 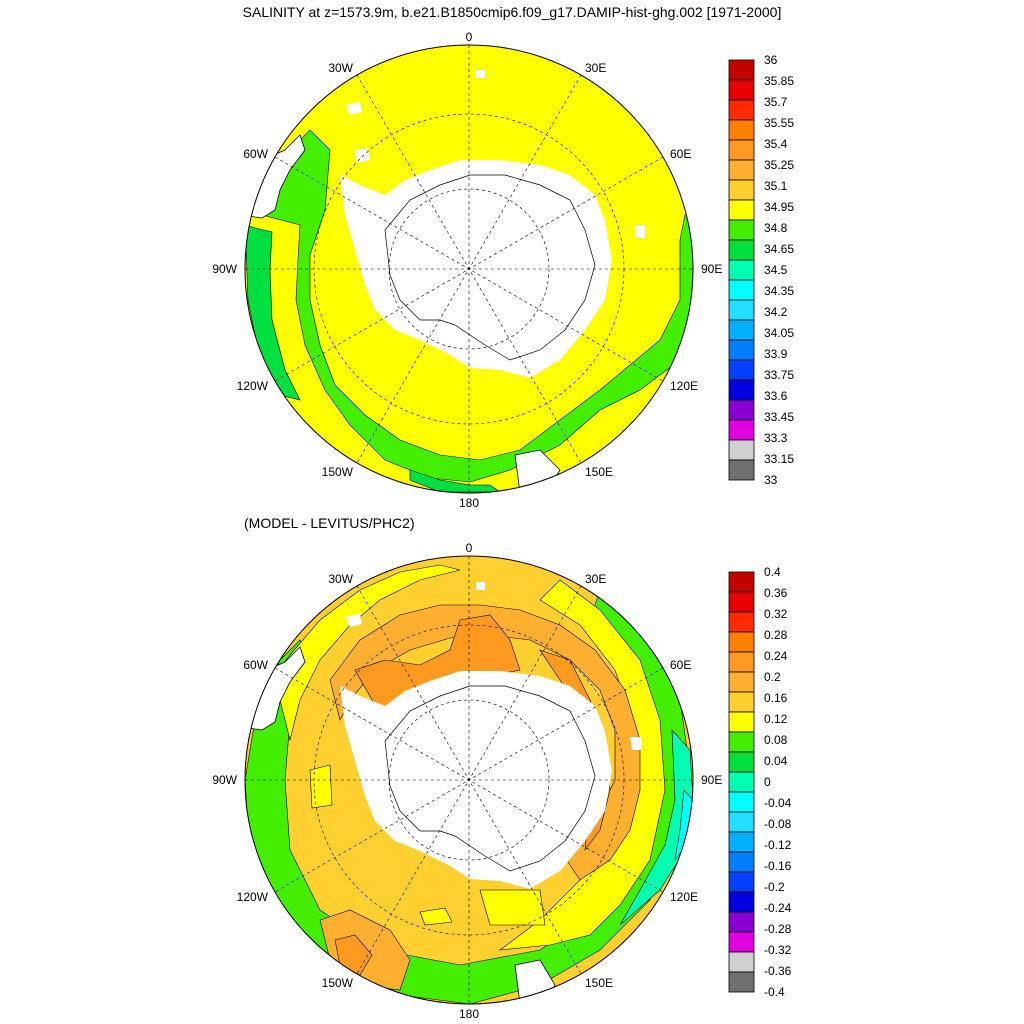 I want to click on colorbar-label: 35.7, so click(x=776, y=102).